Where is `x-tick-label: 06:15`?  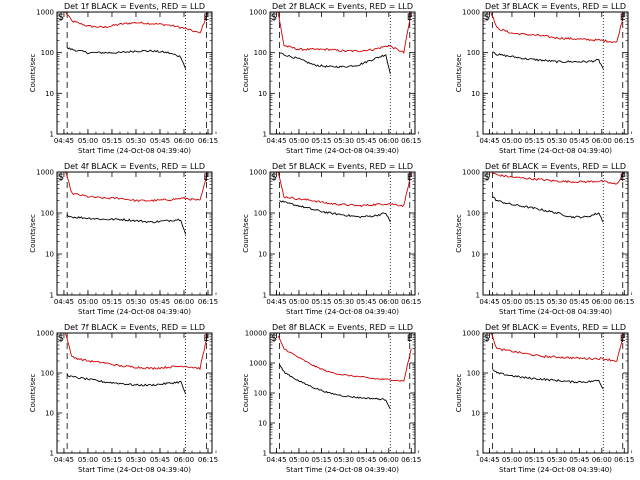
x-tick-label: 06:15 is located at coordinates (411, 302).